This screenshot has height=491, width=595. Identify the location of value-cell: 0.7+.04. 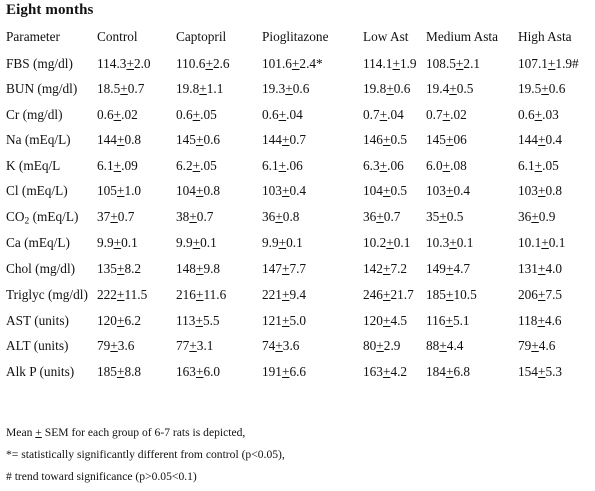
(383, 114).